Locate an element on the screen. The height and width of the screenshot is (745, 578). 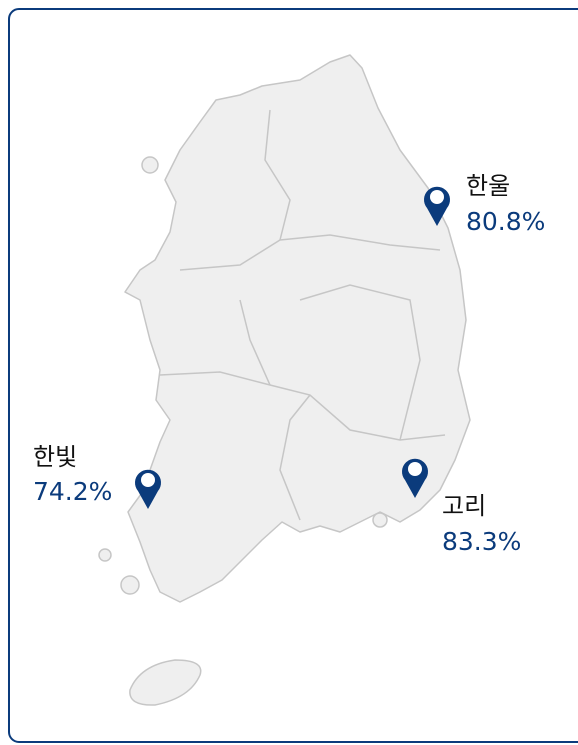
plant-rate: 83.3% is located at coordinates (481, 541).